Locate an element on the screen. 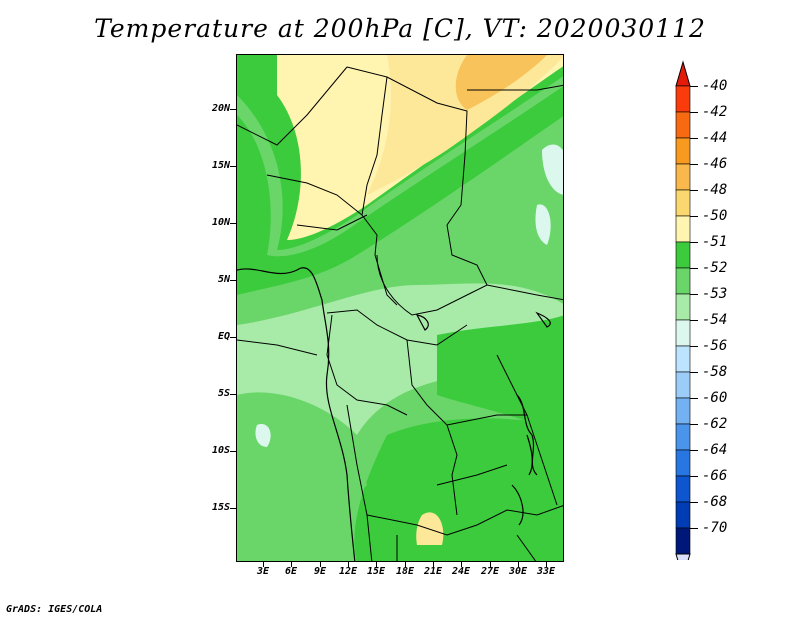  ylabel-15s: 15S is located at coordinates (220, 507).